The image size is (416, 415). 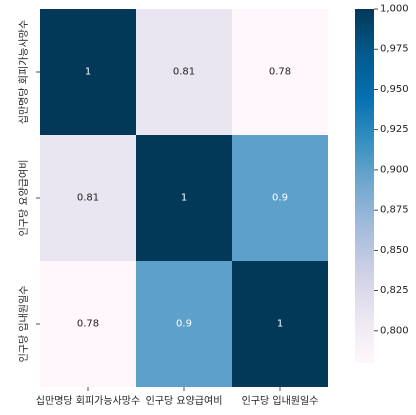 What do you see at coordinates (24, 198) in the screenshot?
I see `y-tick-label-1: 인구당 요양급여비` at bounding box center [24, 198].